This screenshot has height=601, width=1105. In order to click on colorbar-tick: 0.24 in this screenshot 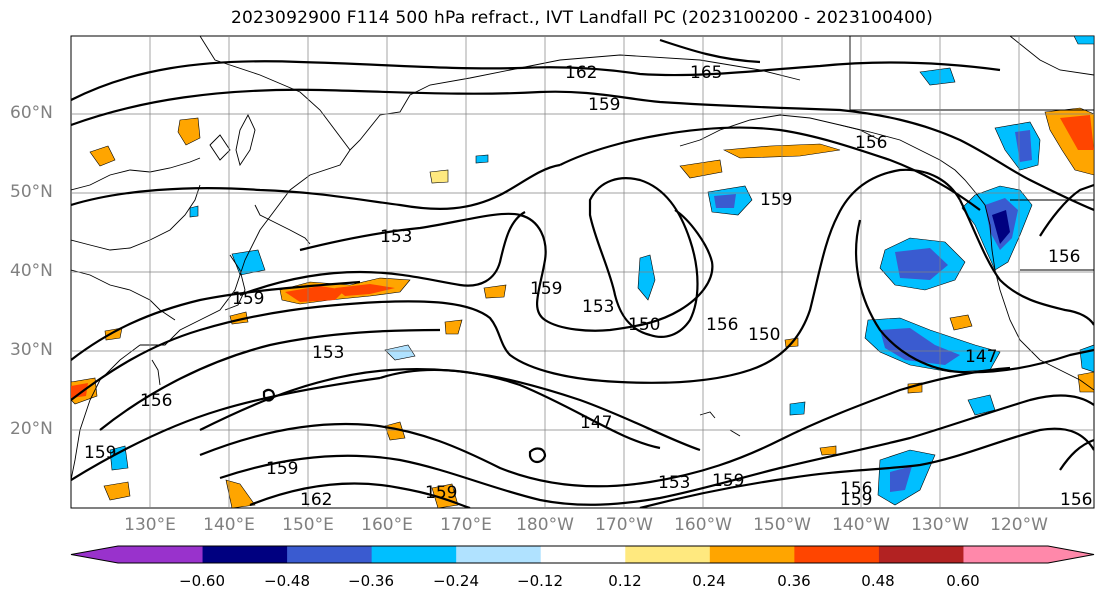, I will do `click(709, 581)`.